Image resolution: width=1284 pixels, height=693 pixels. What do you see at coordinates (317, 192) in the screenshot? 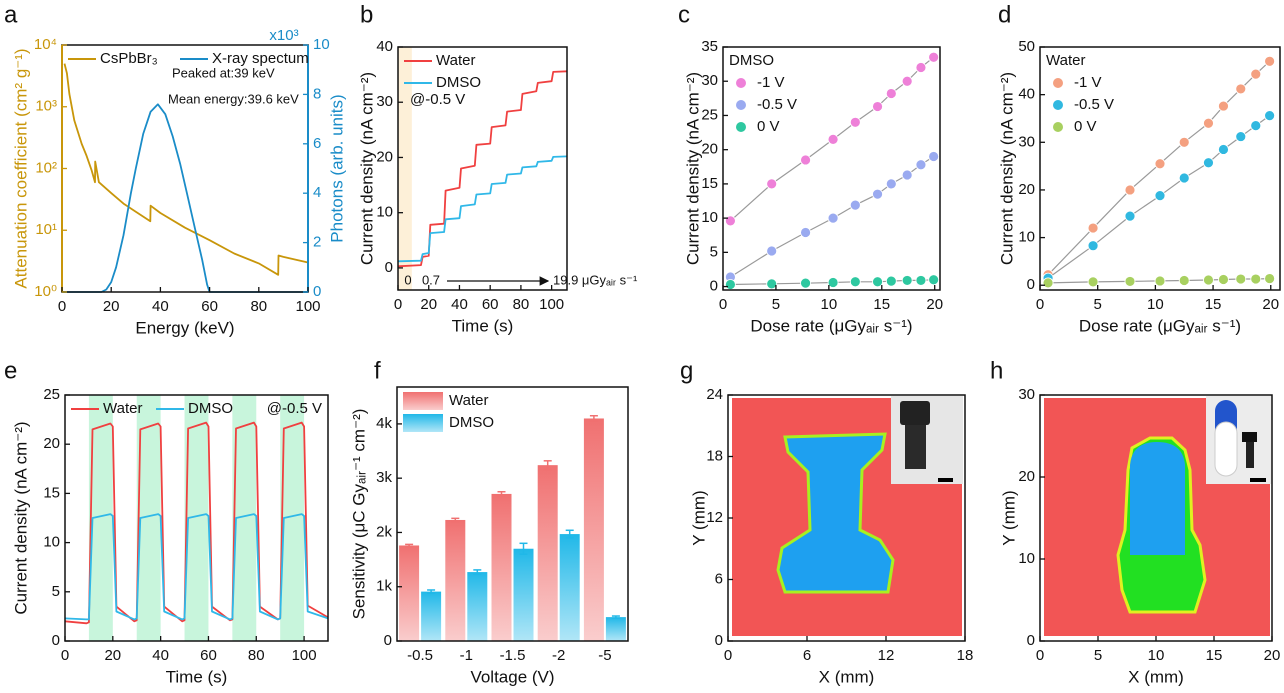
I see `y2-tick-label: 4` at bounding box center [317, 192].